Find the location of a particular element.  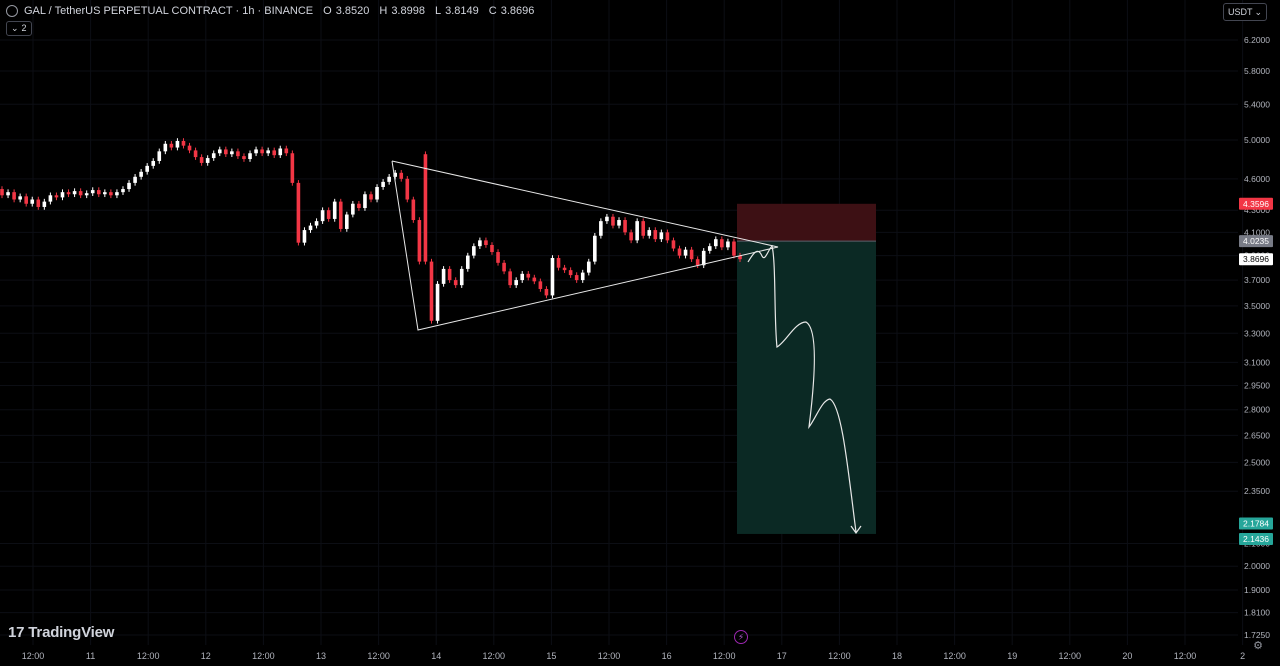

tradingview-logo: 17 TradingView is located at coordinates (61, 632).